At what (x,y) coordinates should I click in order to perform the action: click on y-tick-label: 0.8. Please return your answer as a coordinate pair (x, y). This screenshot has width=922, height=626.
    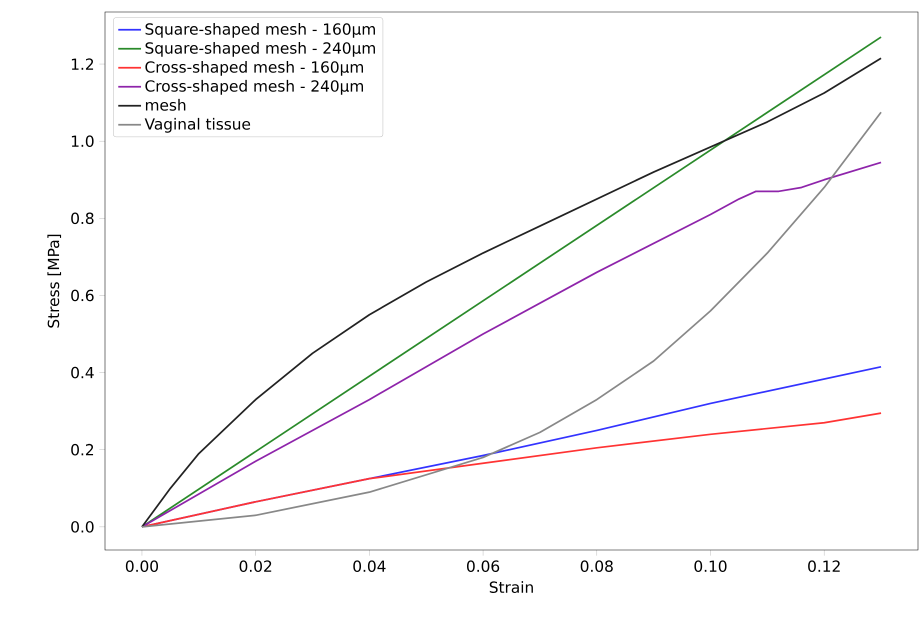
    Looking at the image, I should click on (82, 218).